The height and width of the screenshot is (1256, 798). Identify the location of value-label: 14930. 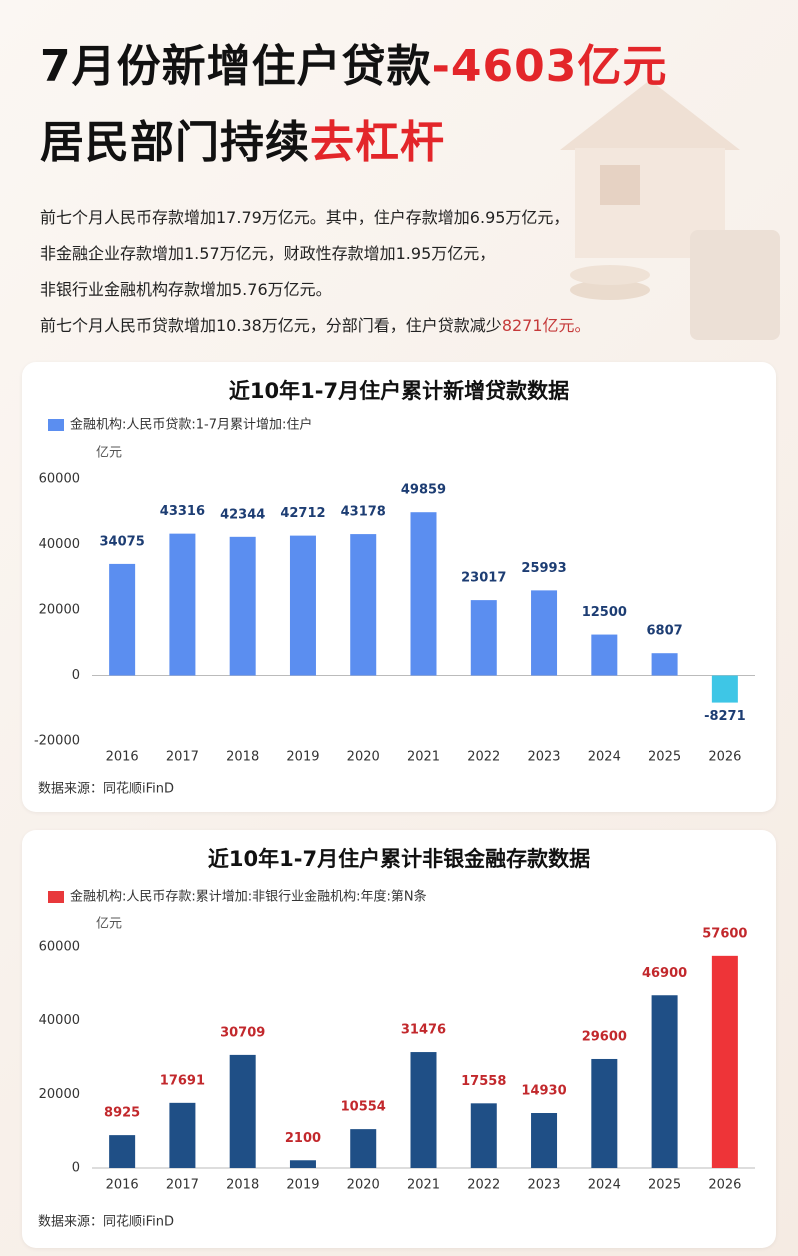
(543, 1091).